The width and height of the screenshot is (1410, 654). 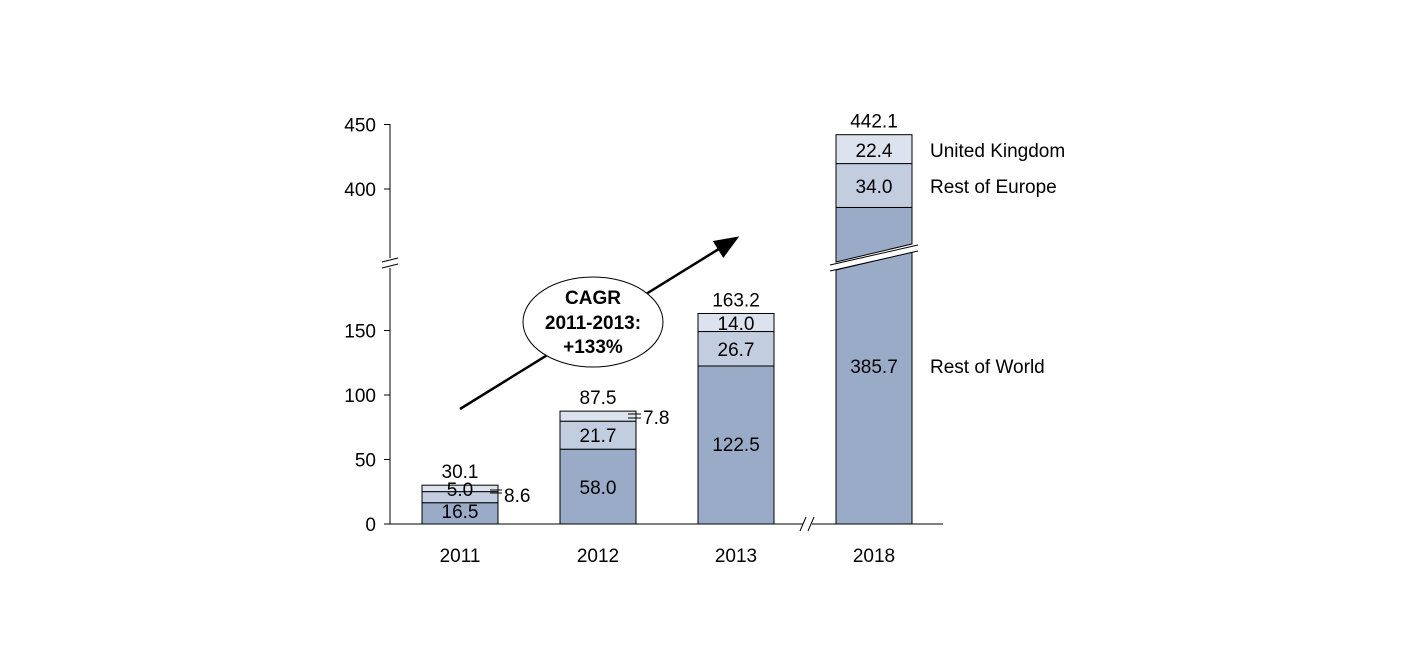 I want to click on y-tick-label: 150, so click(x=360, y=332).